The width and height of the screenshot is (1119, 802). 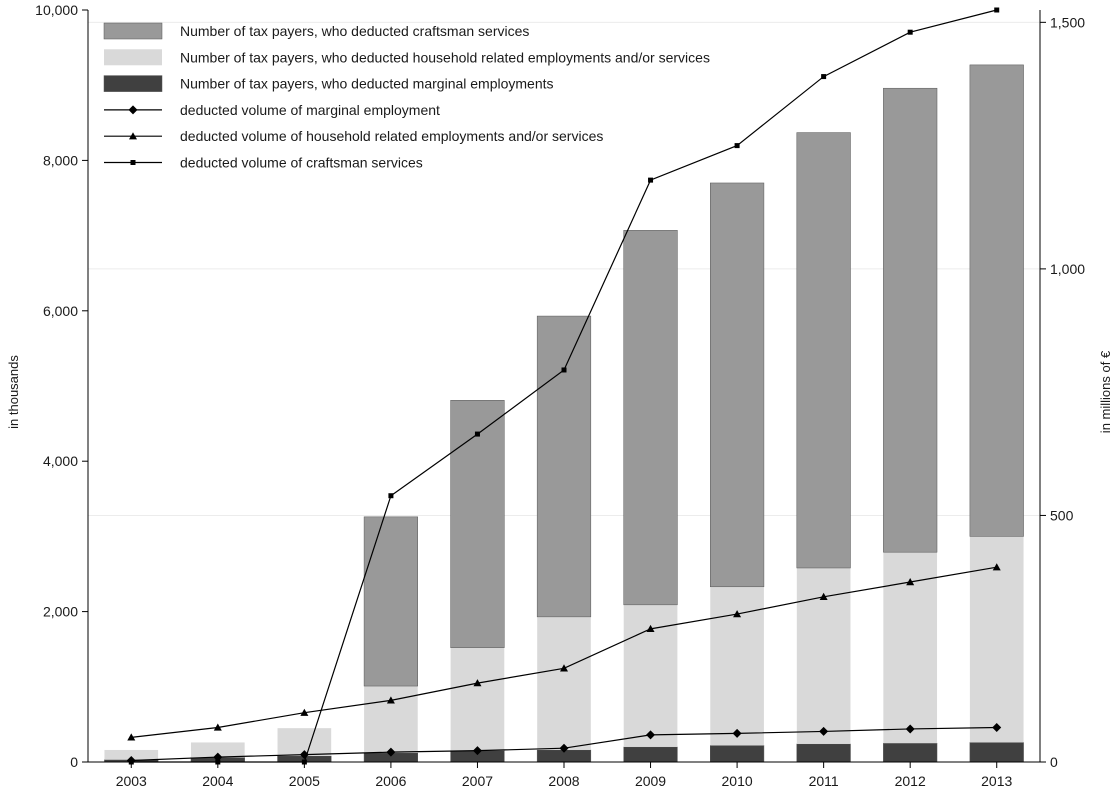 What do you see at coordinates (477, 683) in the screenshot?
I see `line-1-point-2007` at bounding box center [477, 683].